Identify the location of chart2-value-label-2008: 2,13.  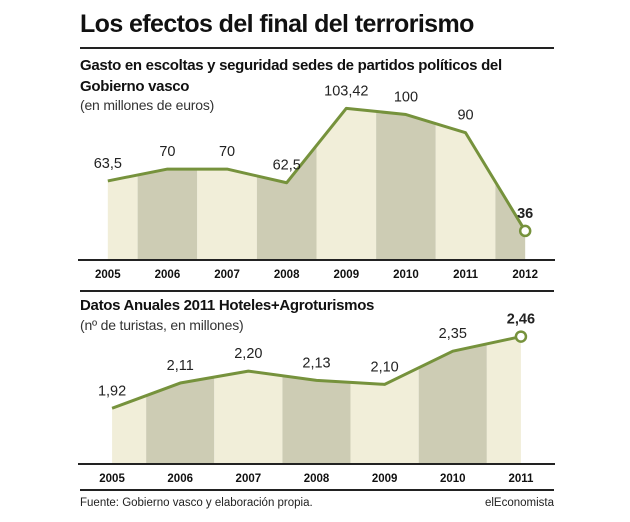
(316, 363).